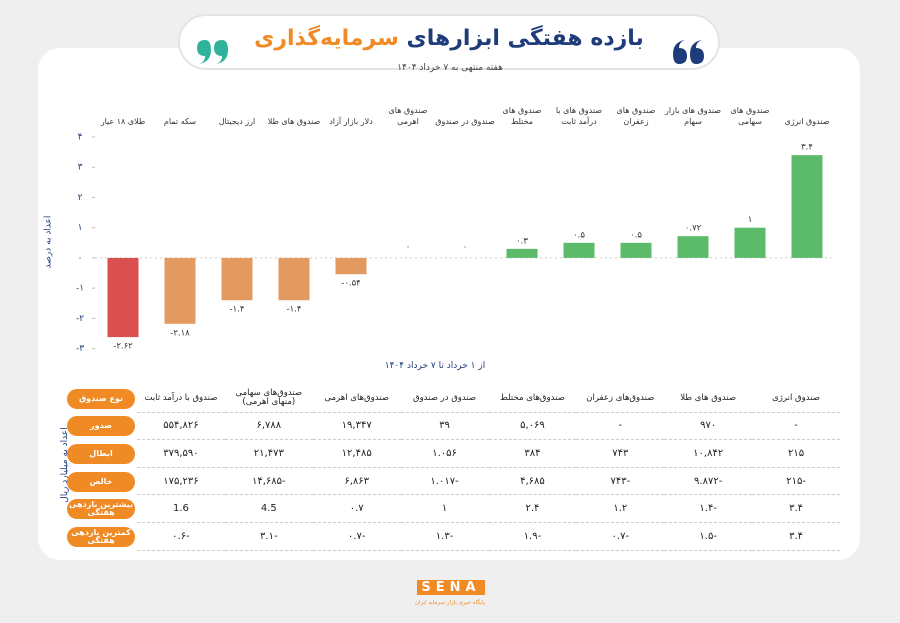  Describe the element at coordinates (450, 68) in the screenshot. I see `subtitle: هفته منتهی به ۷ خرداد ۱۴۰۴` at that location.